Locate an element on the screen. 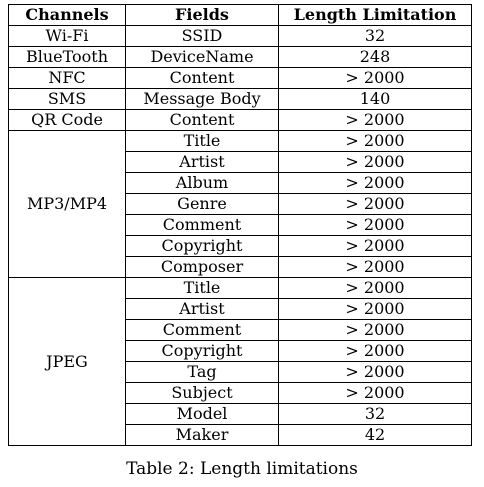  table-header-row: Channels Fields Length Limitation is located at coordinates (240, 15).